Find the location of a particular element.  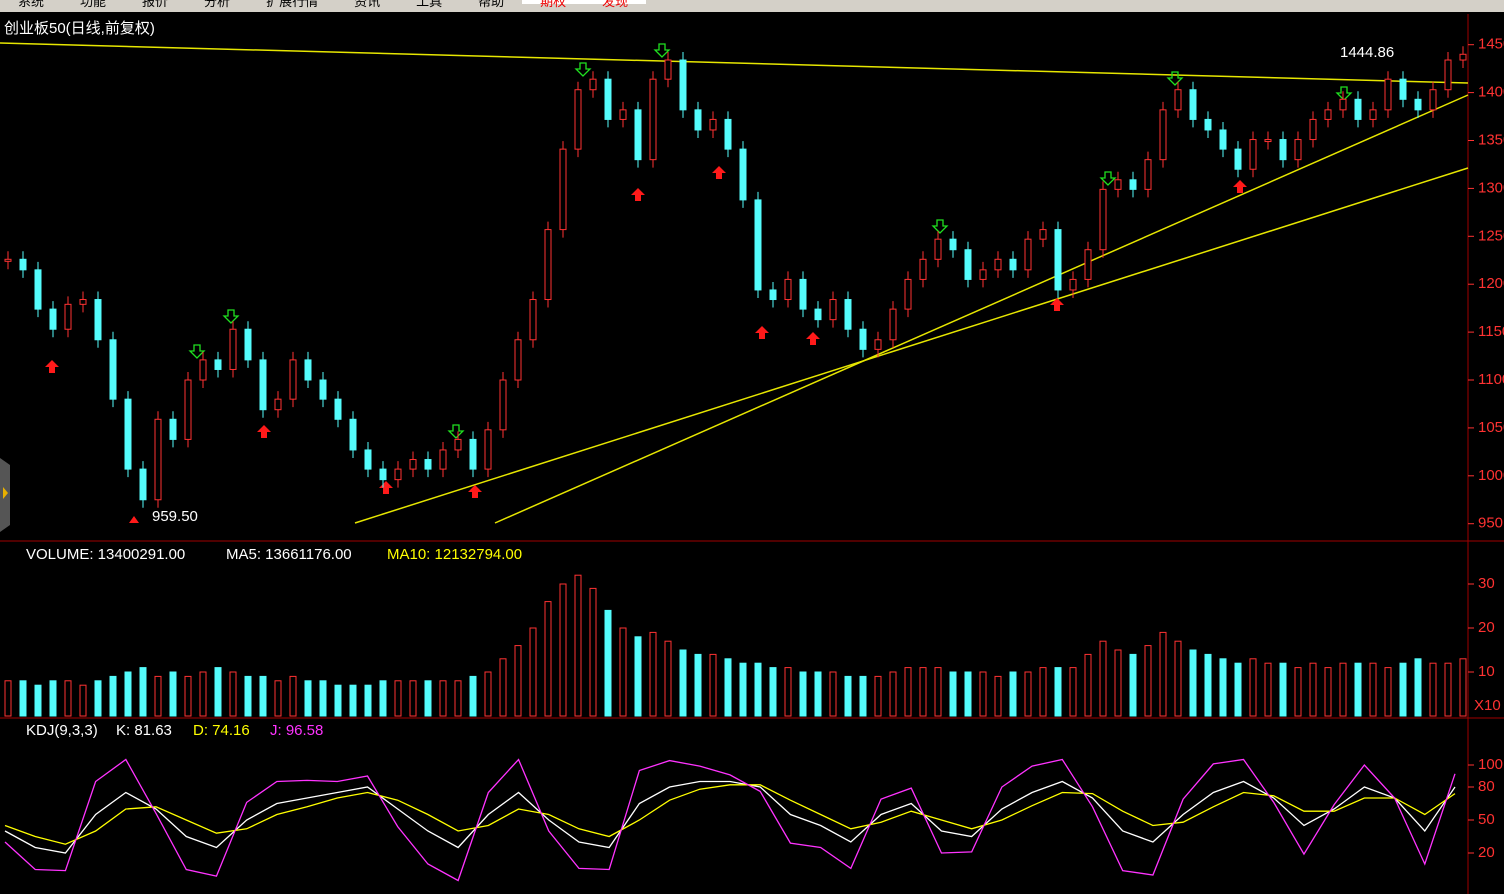

unit-label: X10 is located at coordinates (1487, 705).